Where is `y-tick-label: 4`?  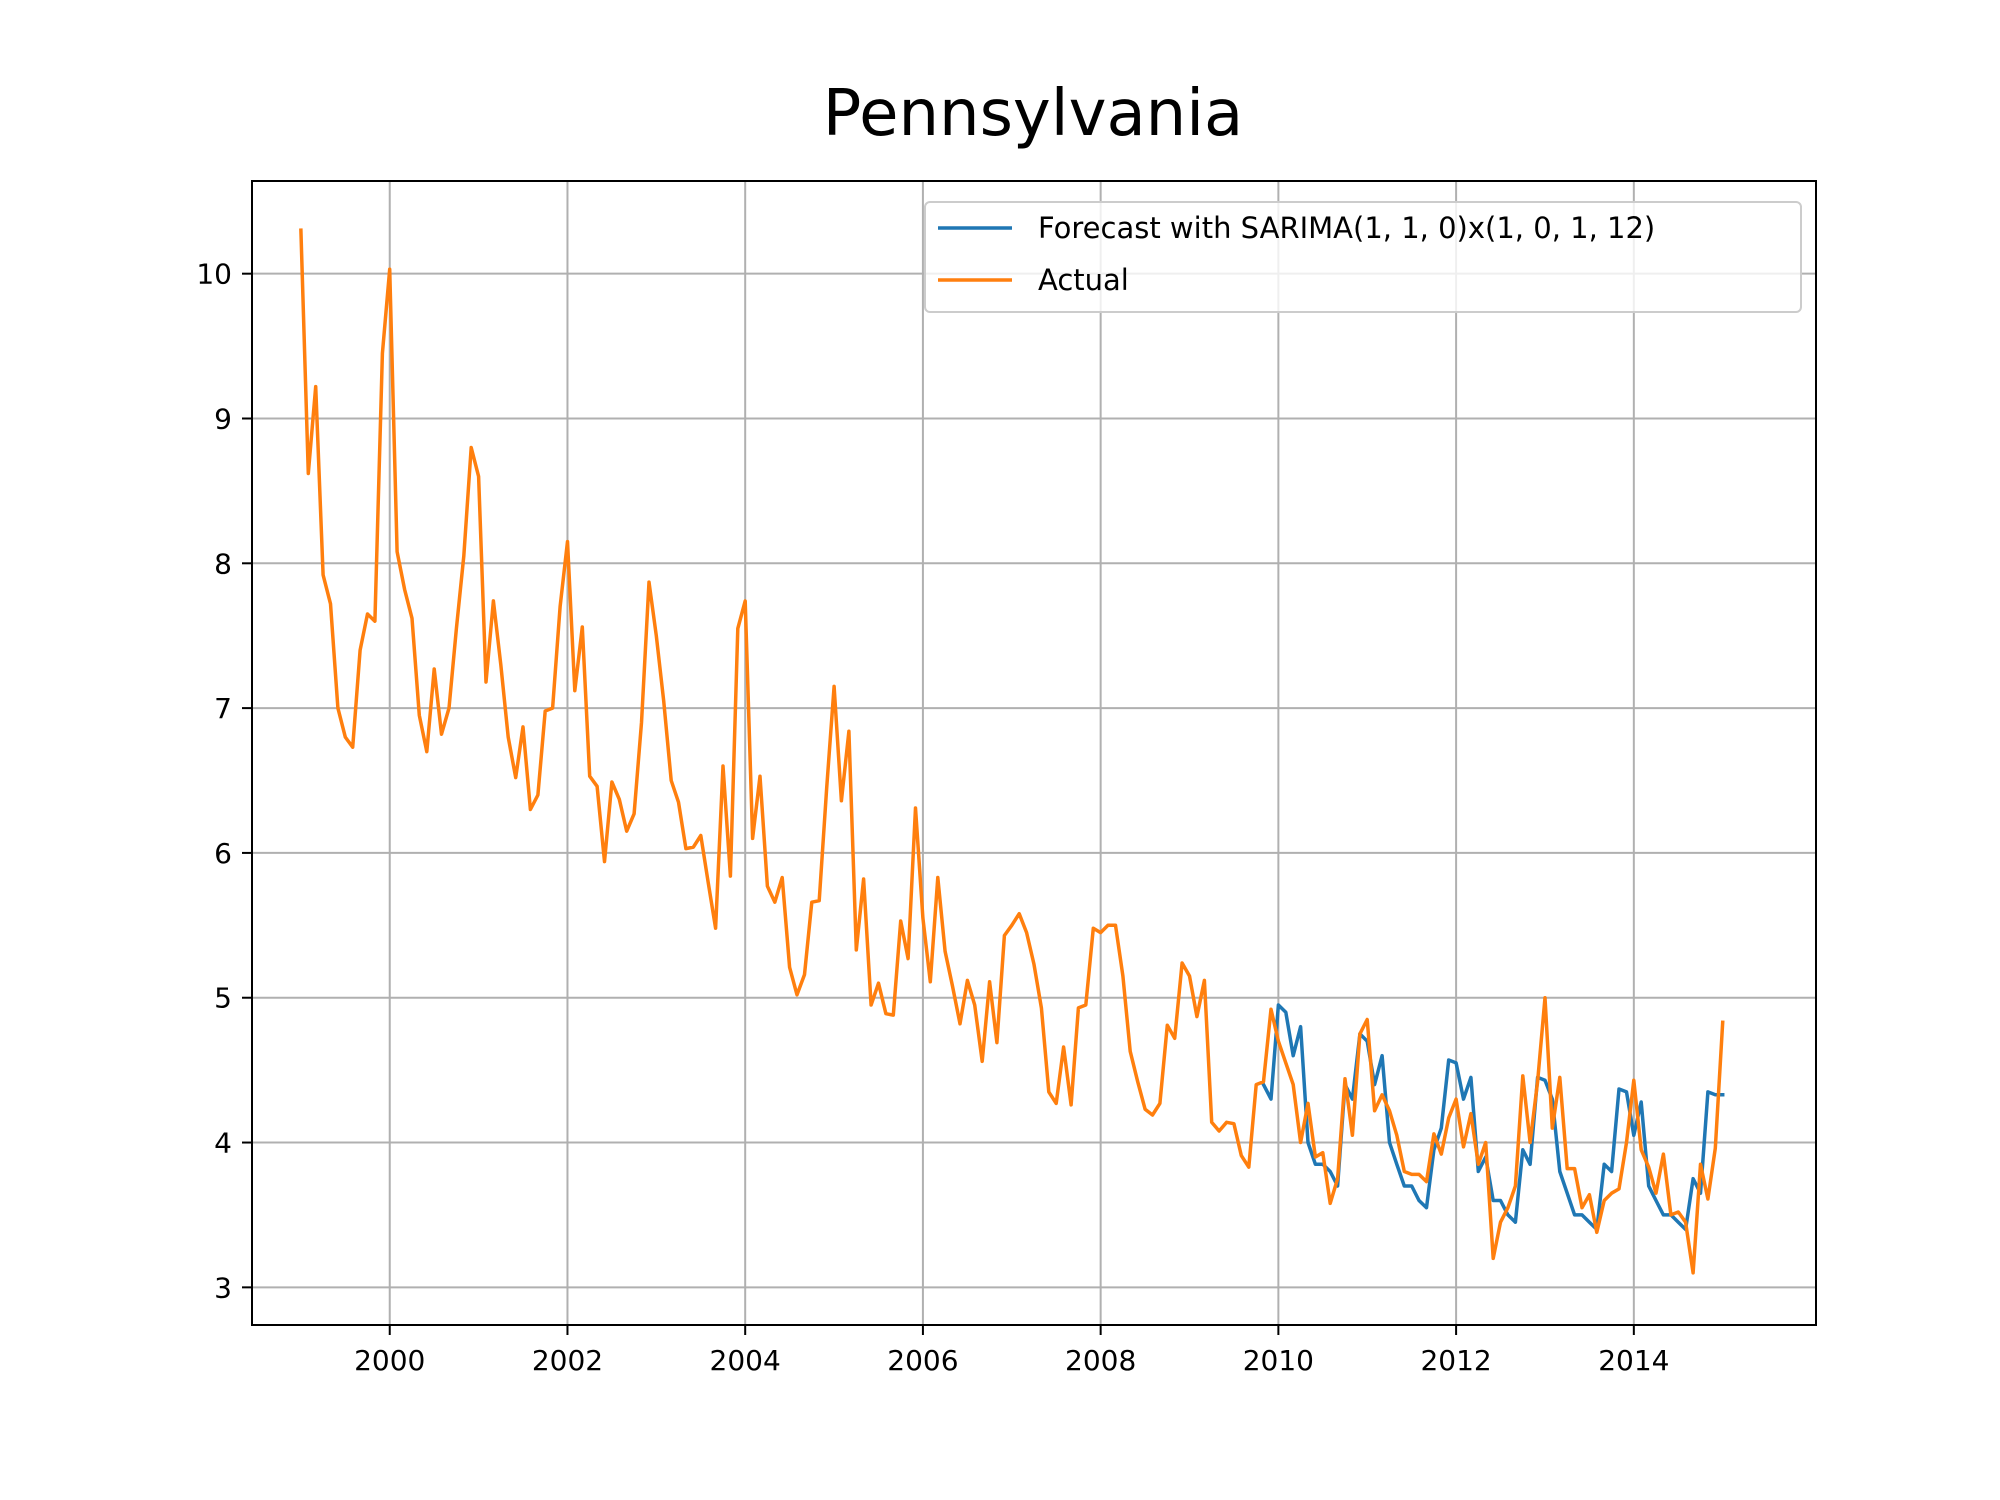
y-tick-label: 4 is located at coordinates (223, 1143).